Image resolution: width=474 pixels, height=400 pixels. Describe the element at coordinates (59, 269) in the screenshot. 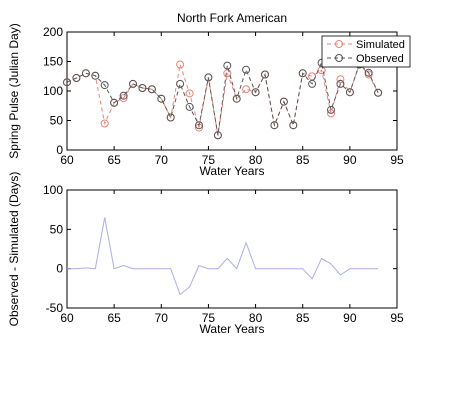

I see `bottom-y-tick-label: 0` at that location.